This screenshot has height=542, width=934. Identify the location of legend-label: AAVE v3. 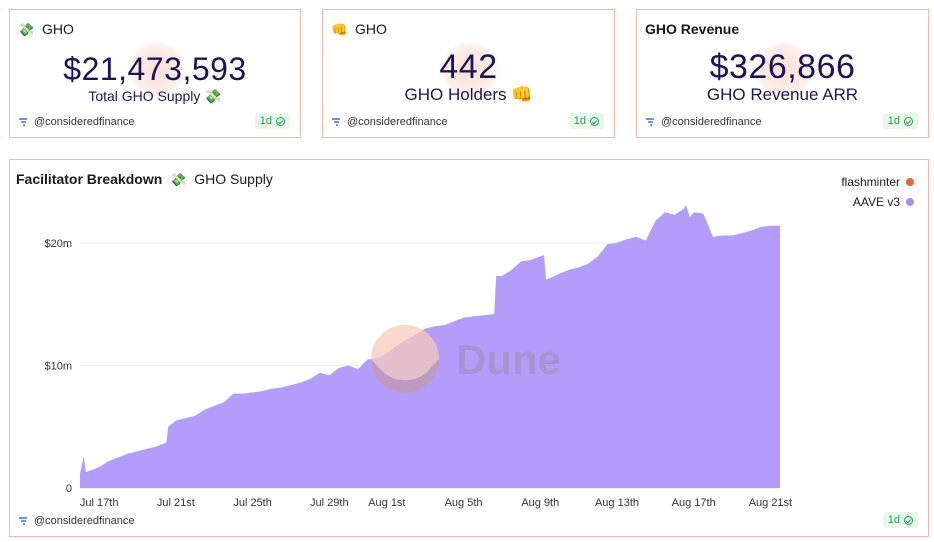
(876, 202).